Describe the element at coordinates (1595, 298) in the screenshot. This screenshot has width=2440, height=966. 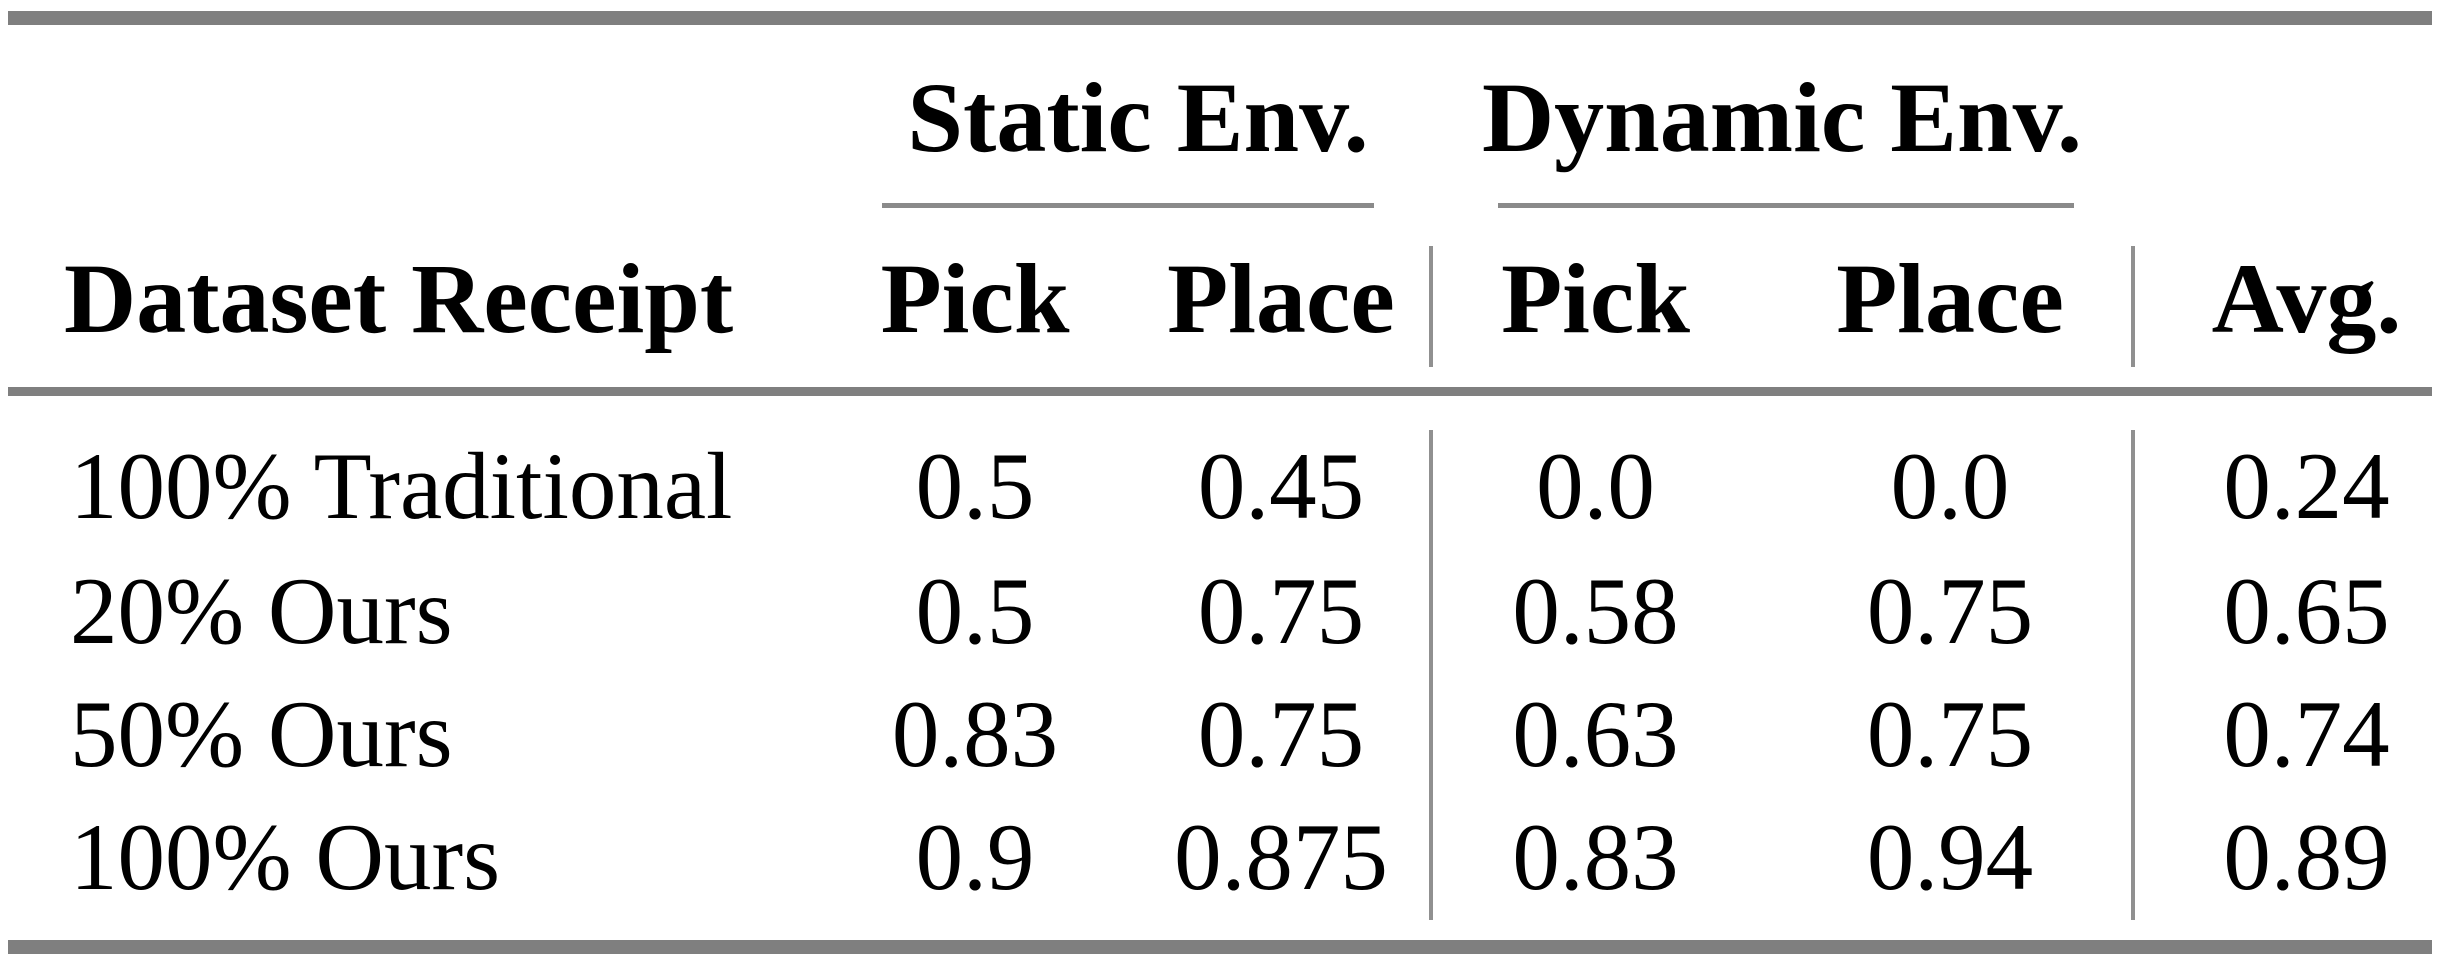
I see `col-header-dynamic-pick: Pick` at that location.